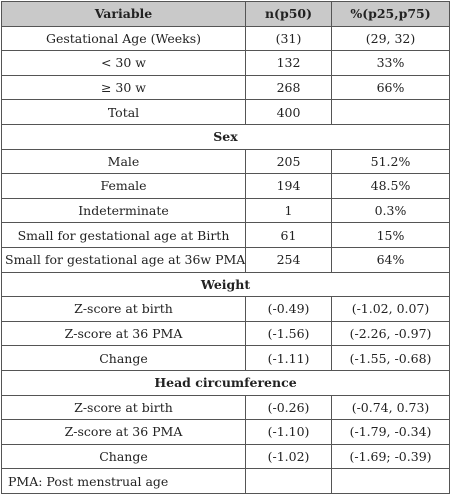 This screenshot has height=504, width=450. Describe the element at coordinates (123, 112) in the screenshot. I see `variable-cell: Total` at that location.